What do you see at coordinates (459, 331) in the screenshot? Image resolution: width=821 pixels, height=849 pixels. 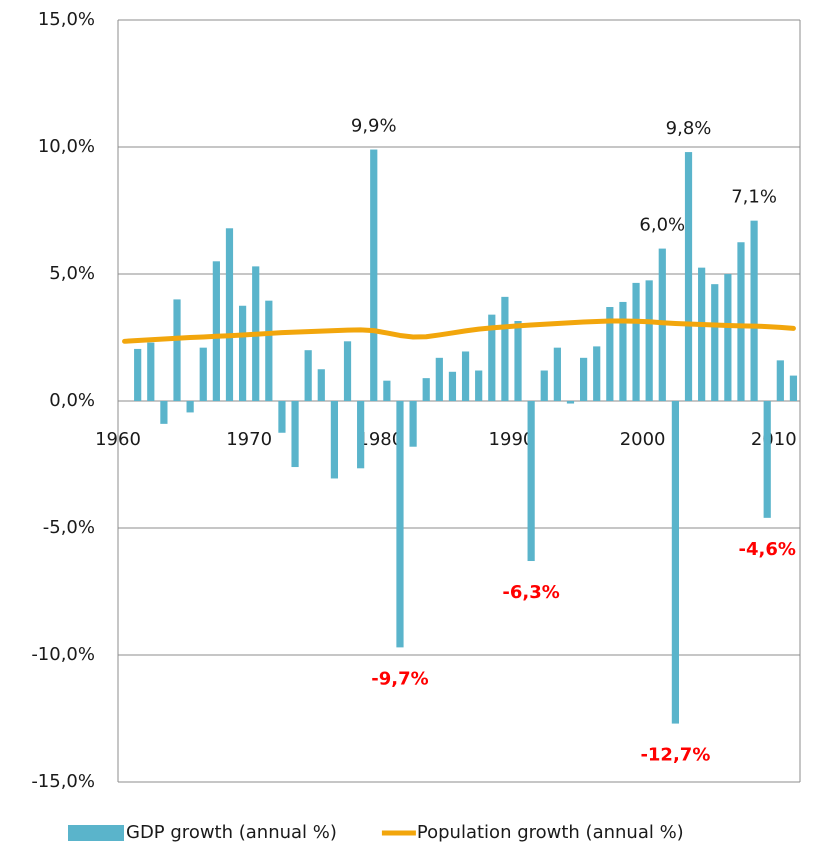 I see `line` at bounding box center [459, 331].